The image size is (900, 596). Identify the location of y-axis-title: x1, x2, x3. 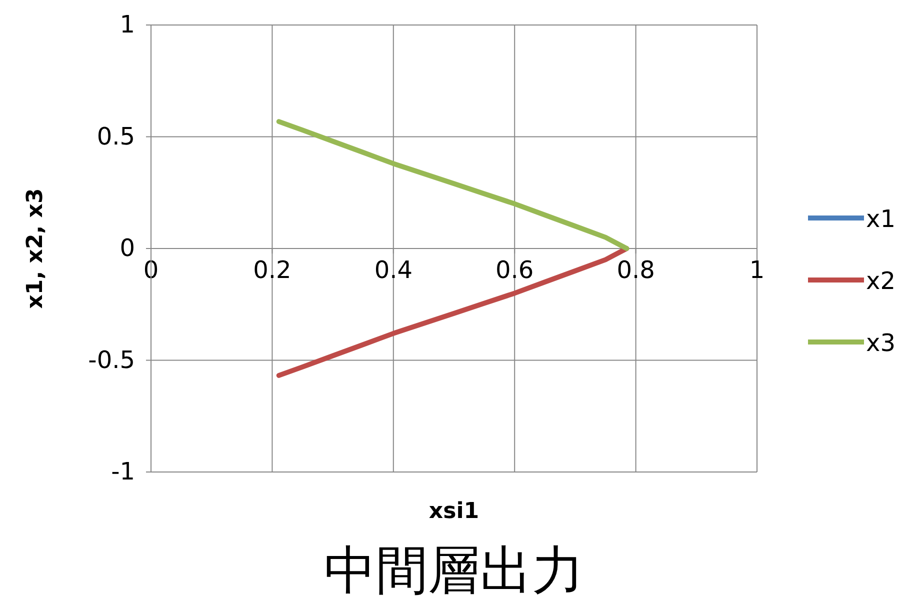
(35, 248).